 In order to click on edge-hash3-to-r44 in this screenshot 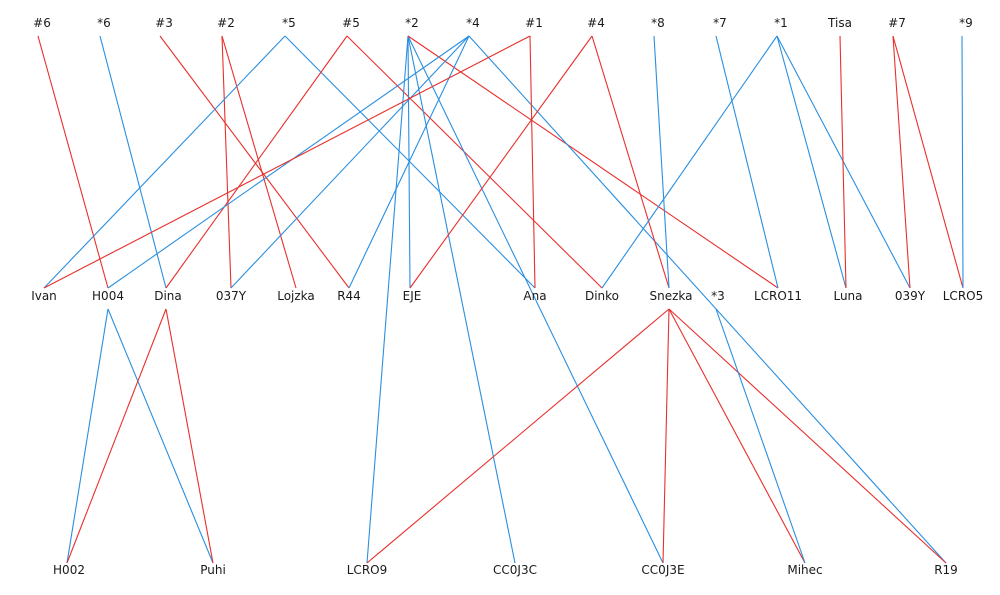, I will do `click(254, 162)`.